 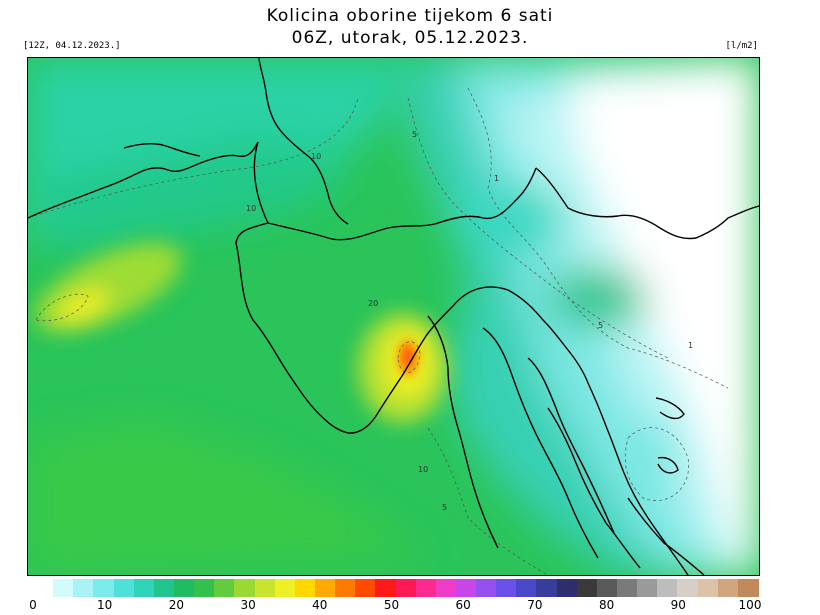 I want to click on chart-title: Kolicina oborine tijekom 6 sati, so click(x=410, y=16).